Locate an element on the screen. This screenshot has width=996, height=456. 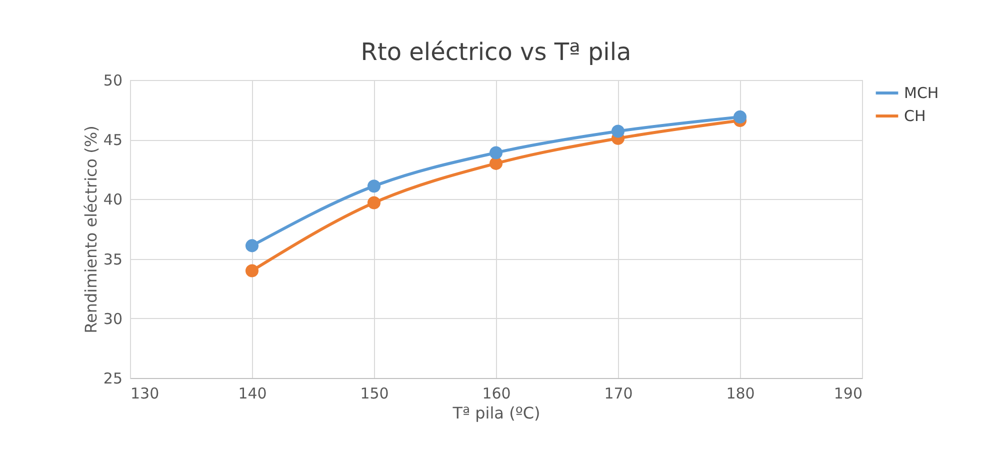
legend-label: CH is located at coordinates (915, 116).